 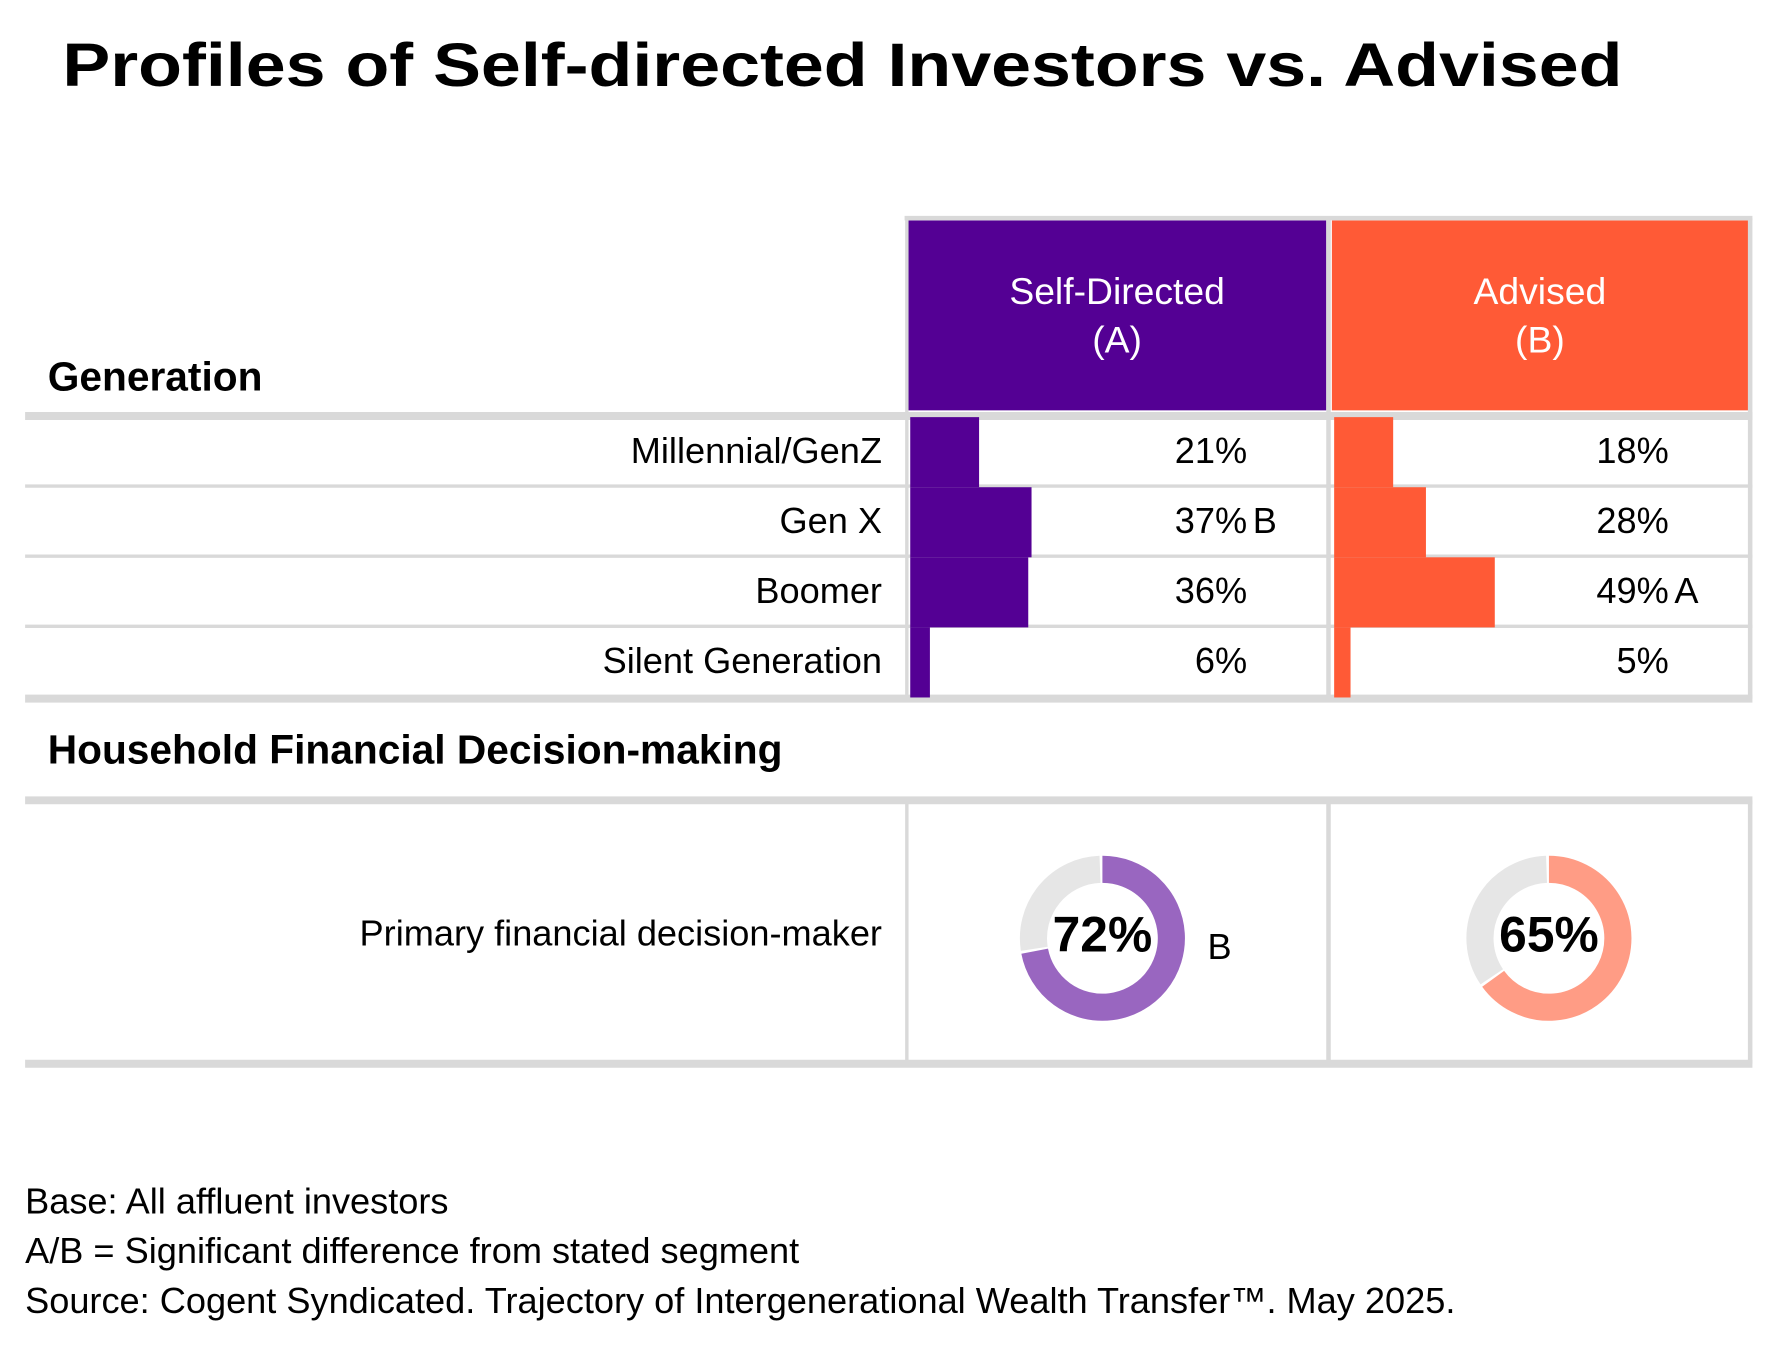 I want to click on row-label: Primary financial decision-maker, so click(x=621, y=933).